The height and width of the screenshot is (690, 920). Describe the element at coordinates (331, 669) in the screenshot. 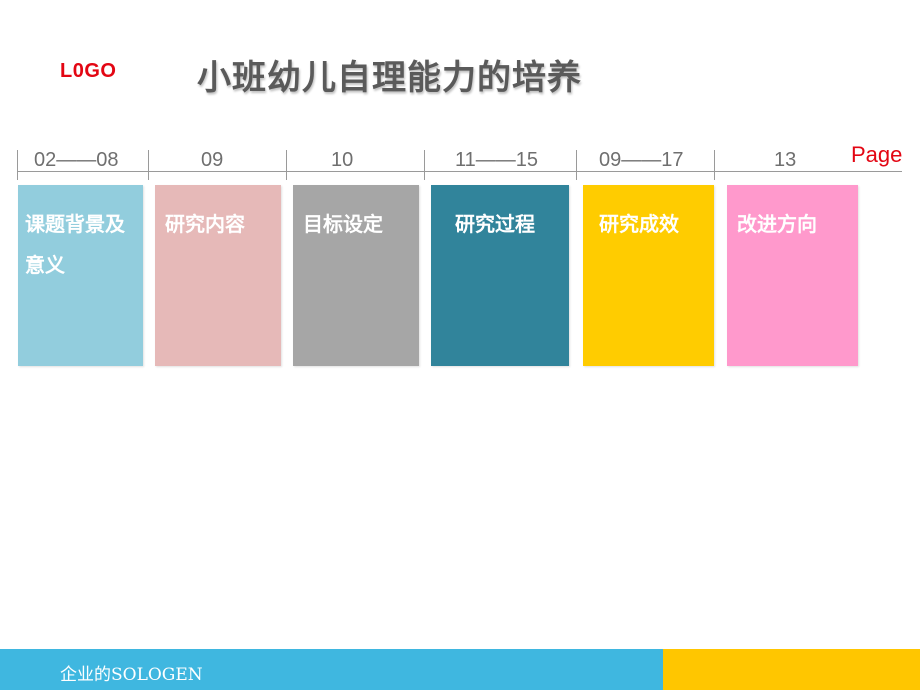

I see `footer-bar-left` at that location.